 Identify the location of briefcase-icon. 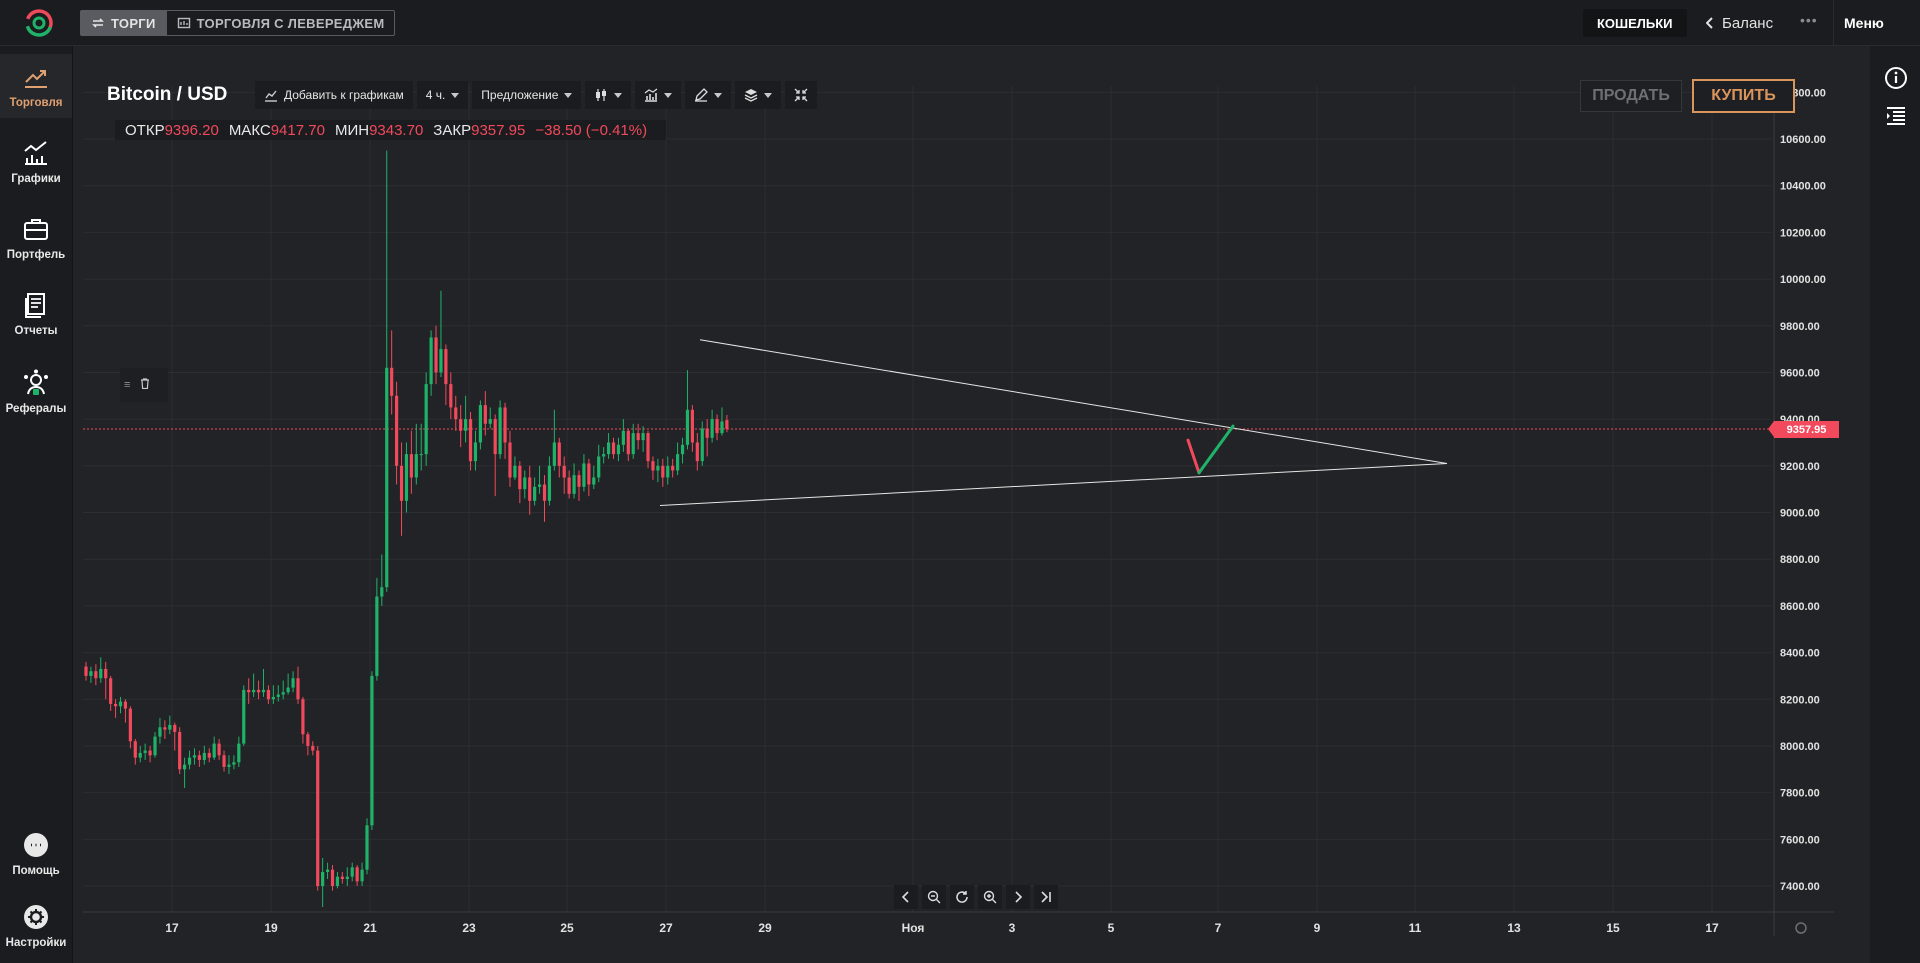
(36, 229).